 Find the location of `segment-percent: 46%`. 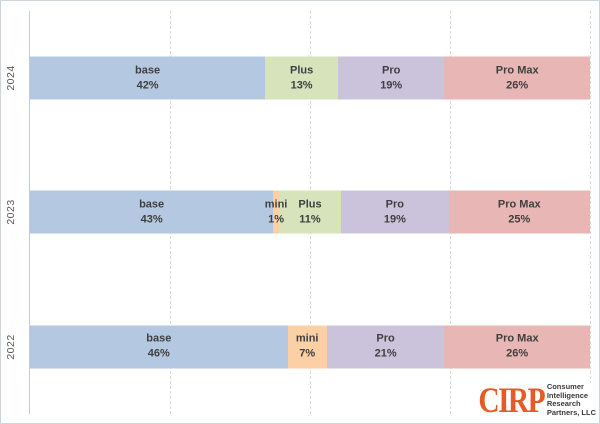

segment-percent: 46% is located at coordinates (158, 353).